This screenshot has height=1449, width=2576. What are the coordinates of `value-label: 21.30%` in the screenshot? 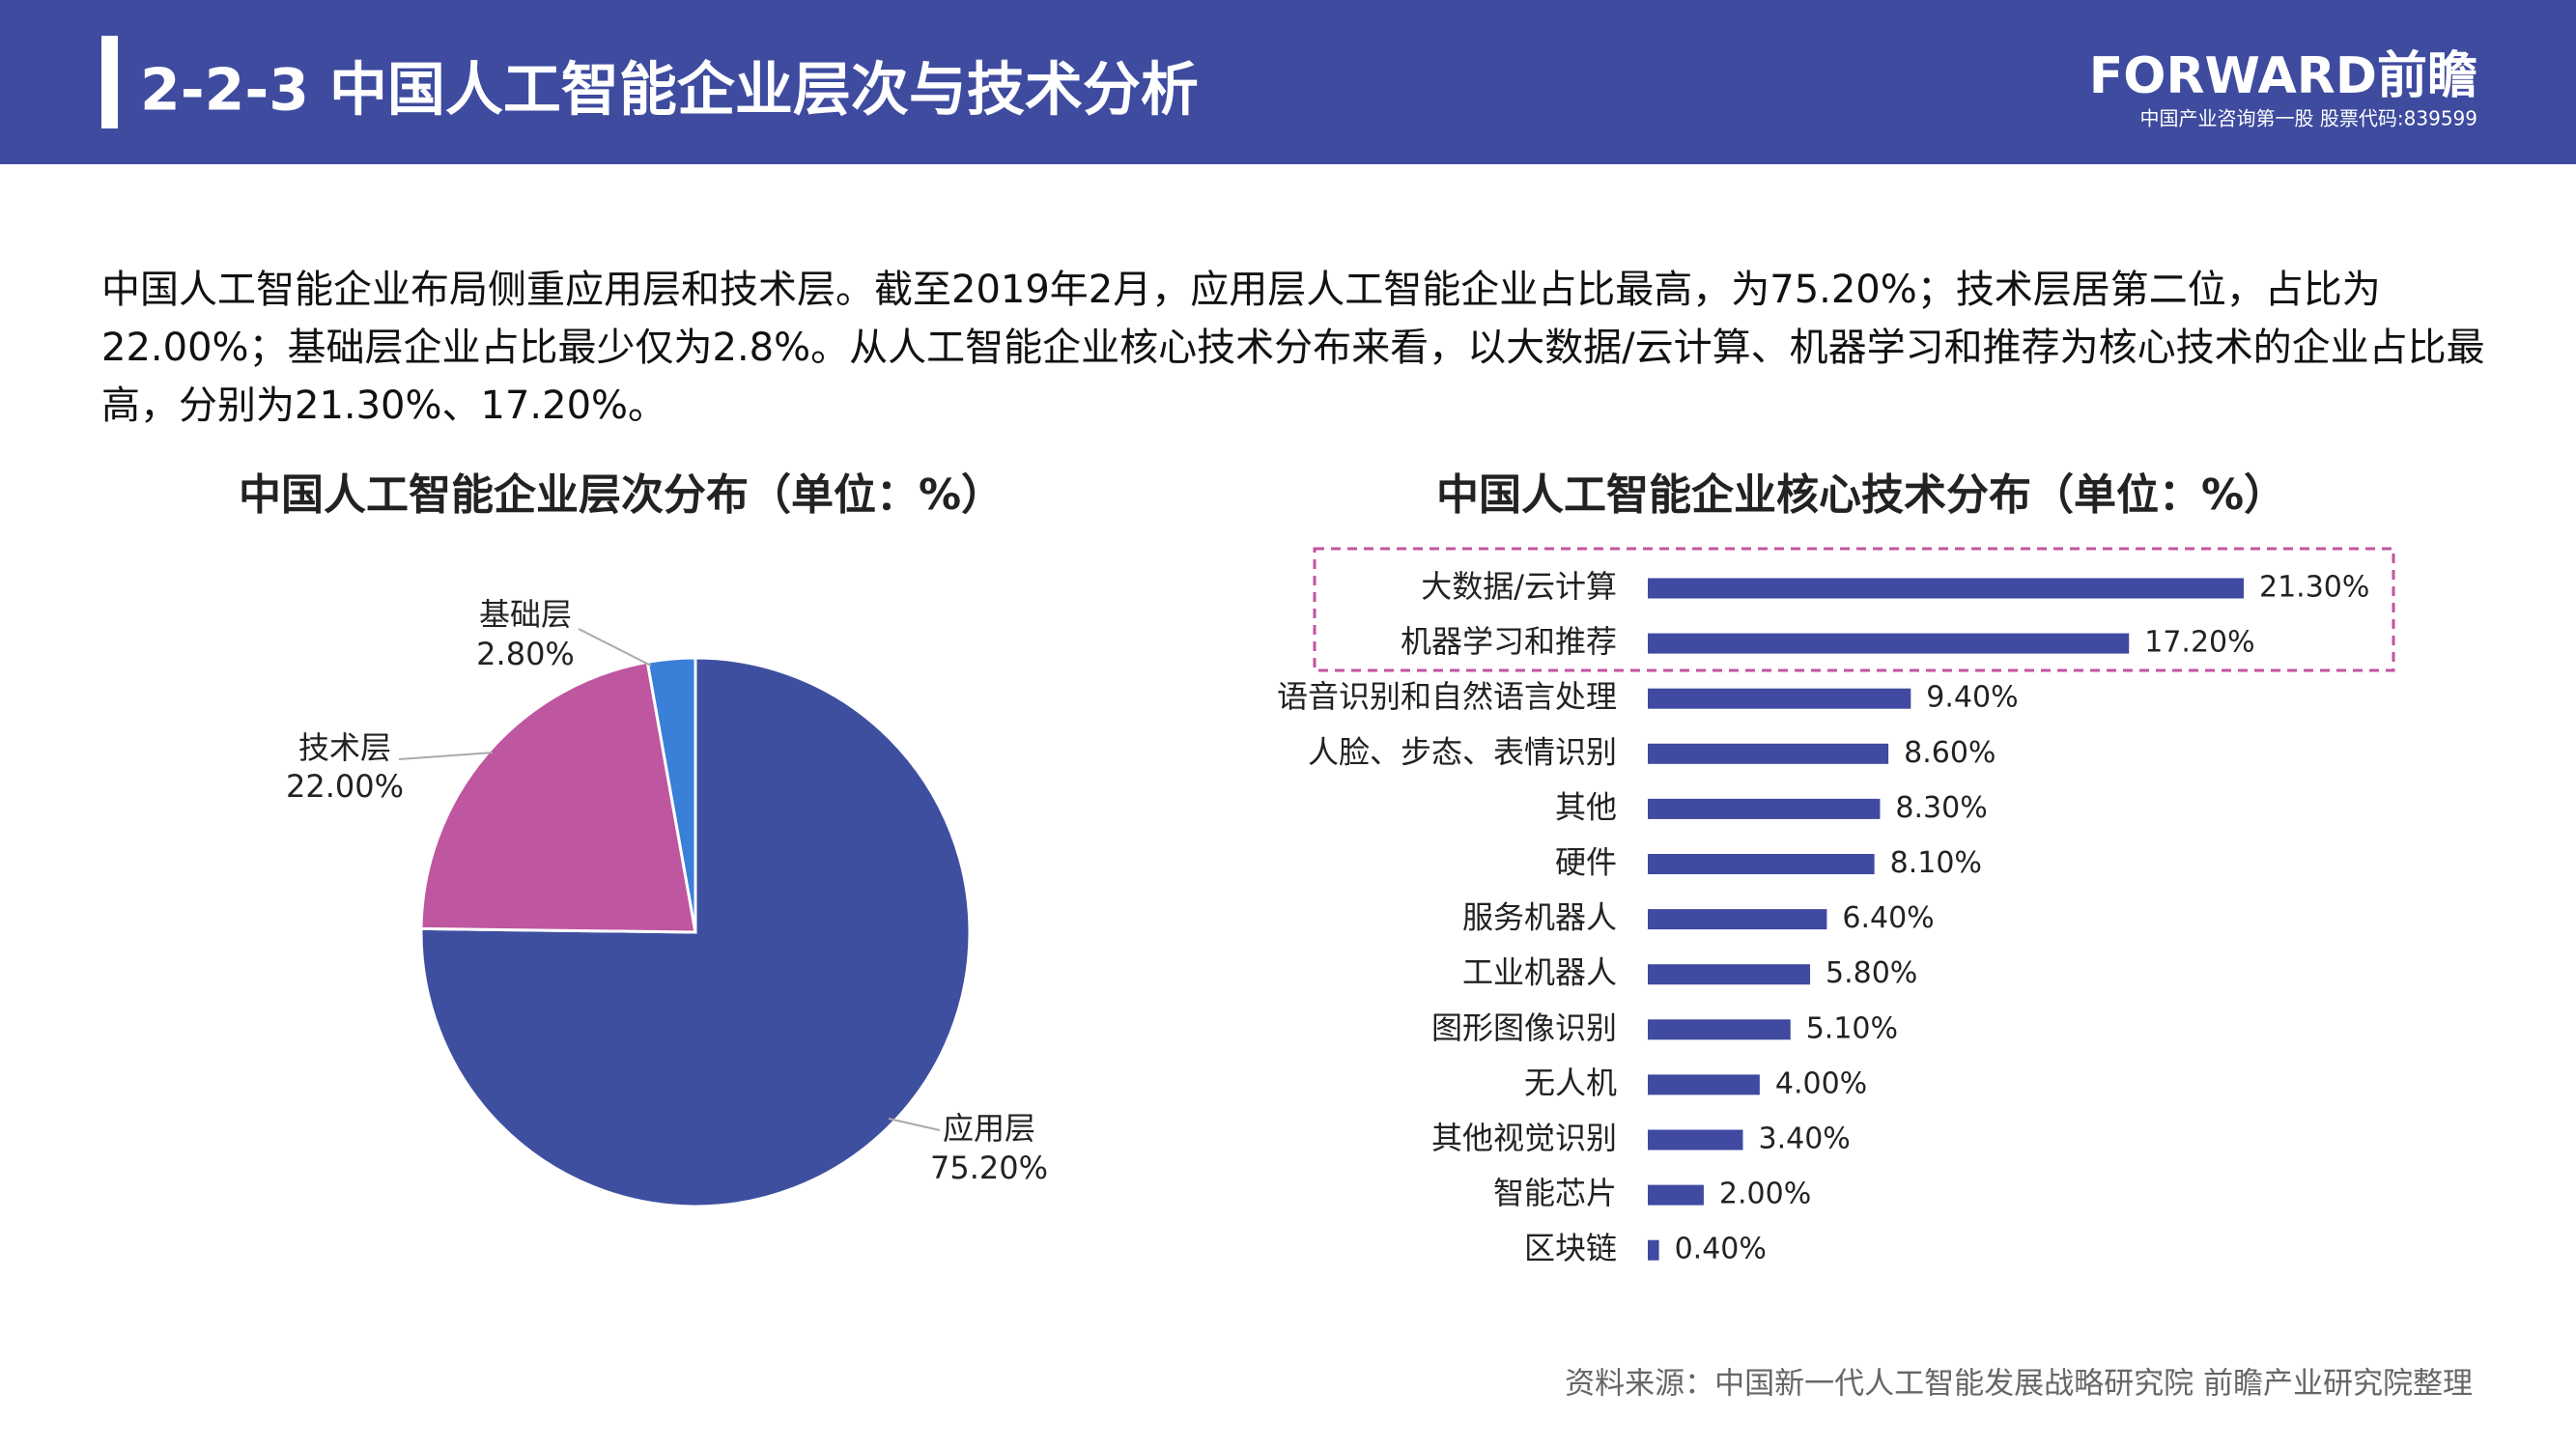 It's located at (2314, 588).